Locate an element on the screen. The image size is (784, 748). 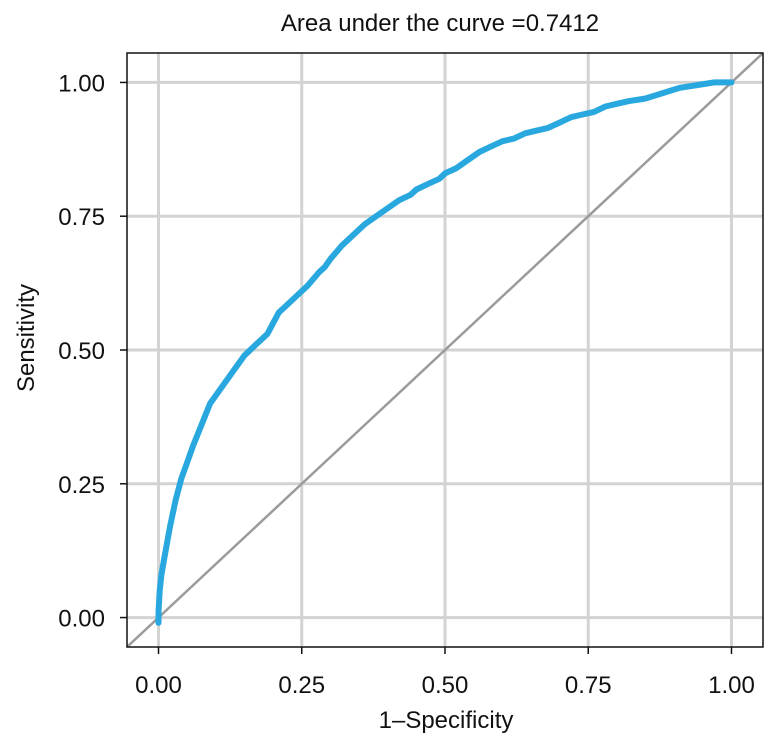
x-tick-label: 0.25 is located at coordinates (301, 685).